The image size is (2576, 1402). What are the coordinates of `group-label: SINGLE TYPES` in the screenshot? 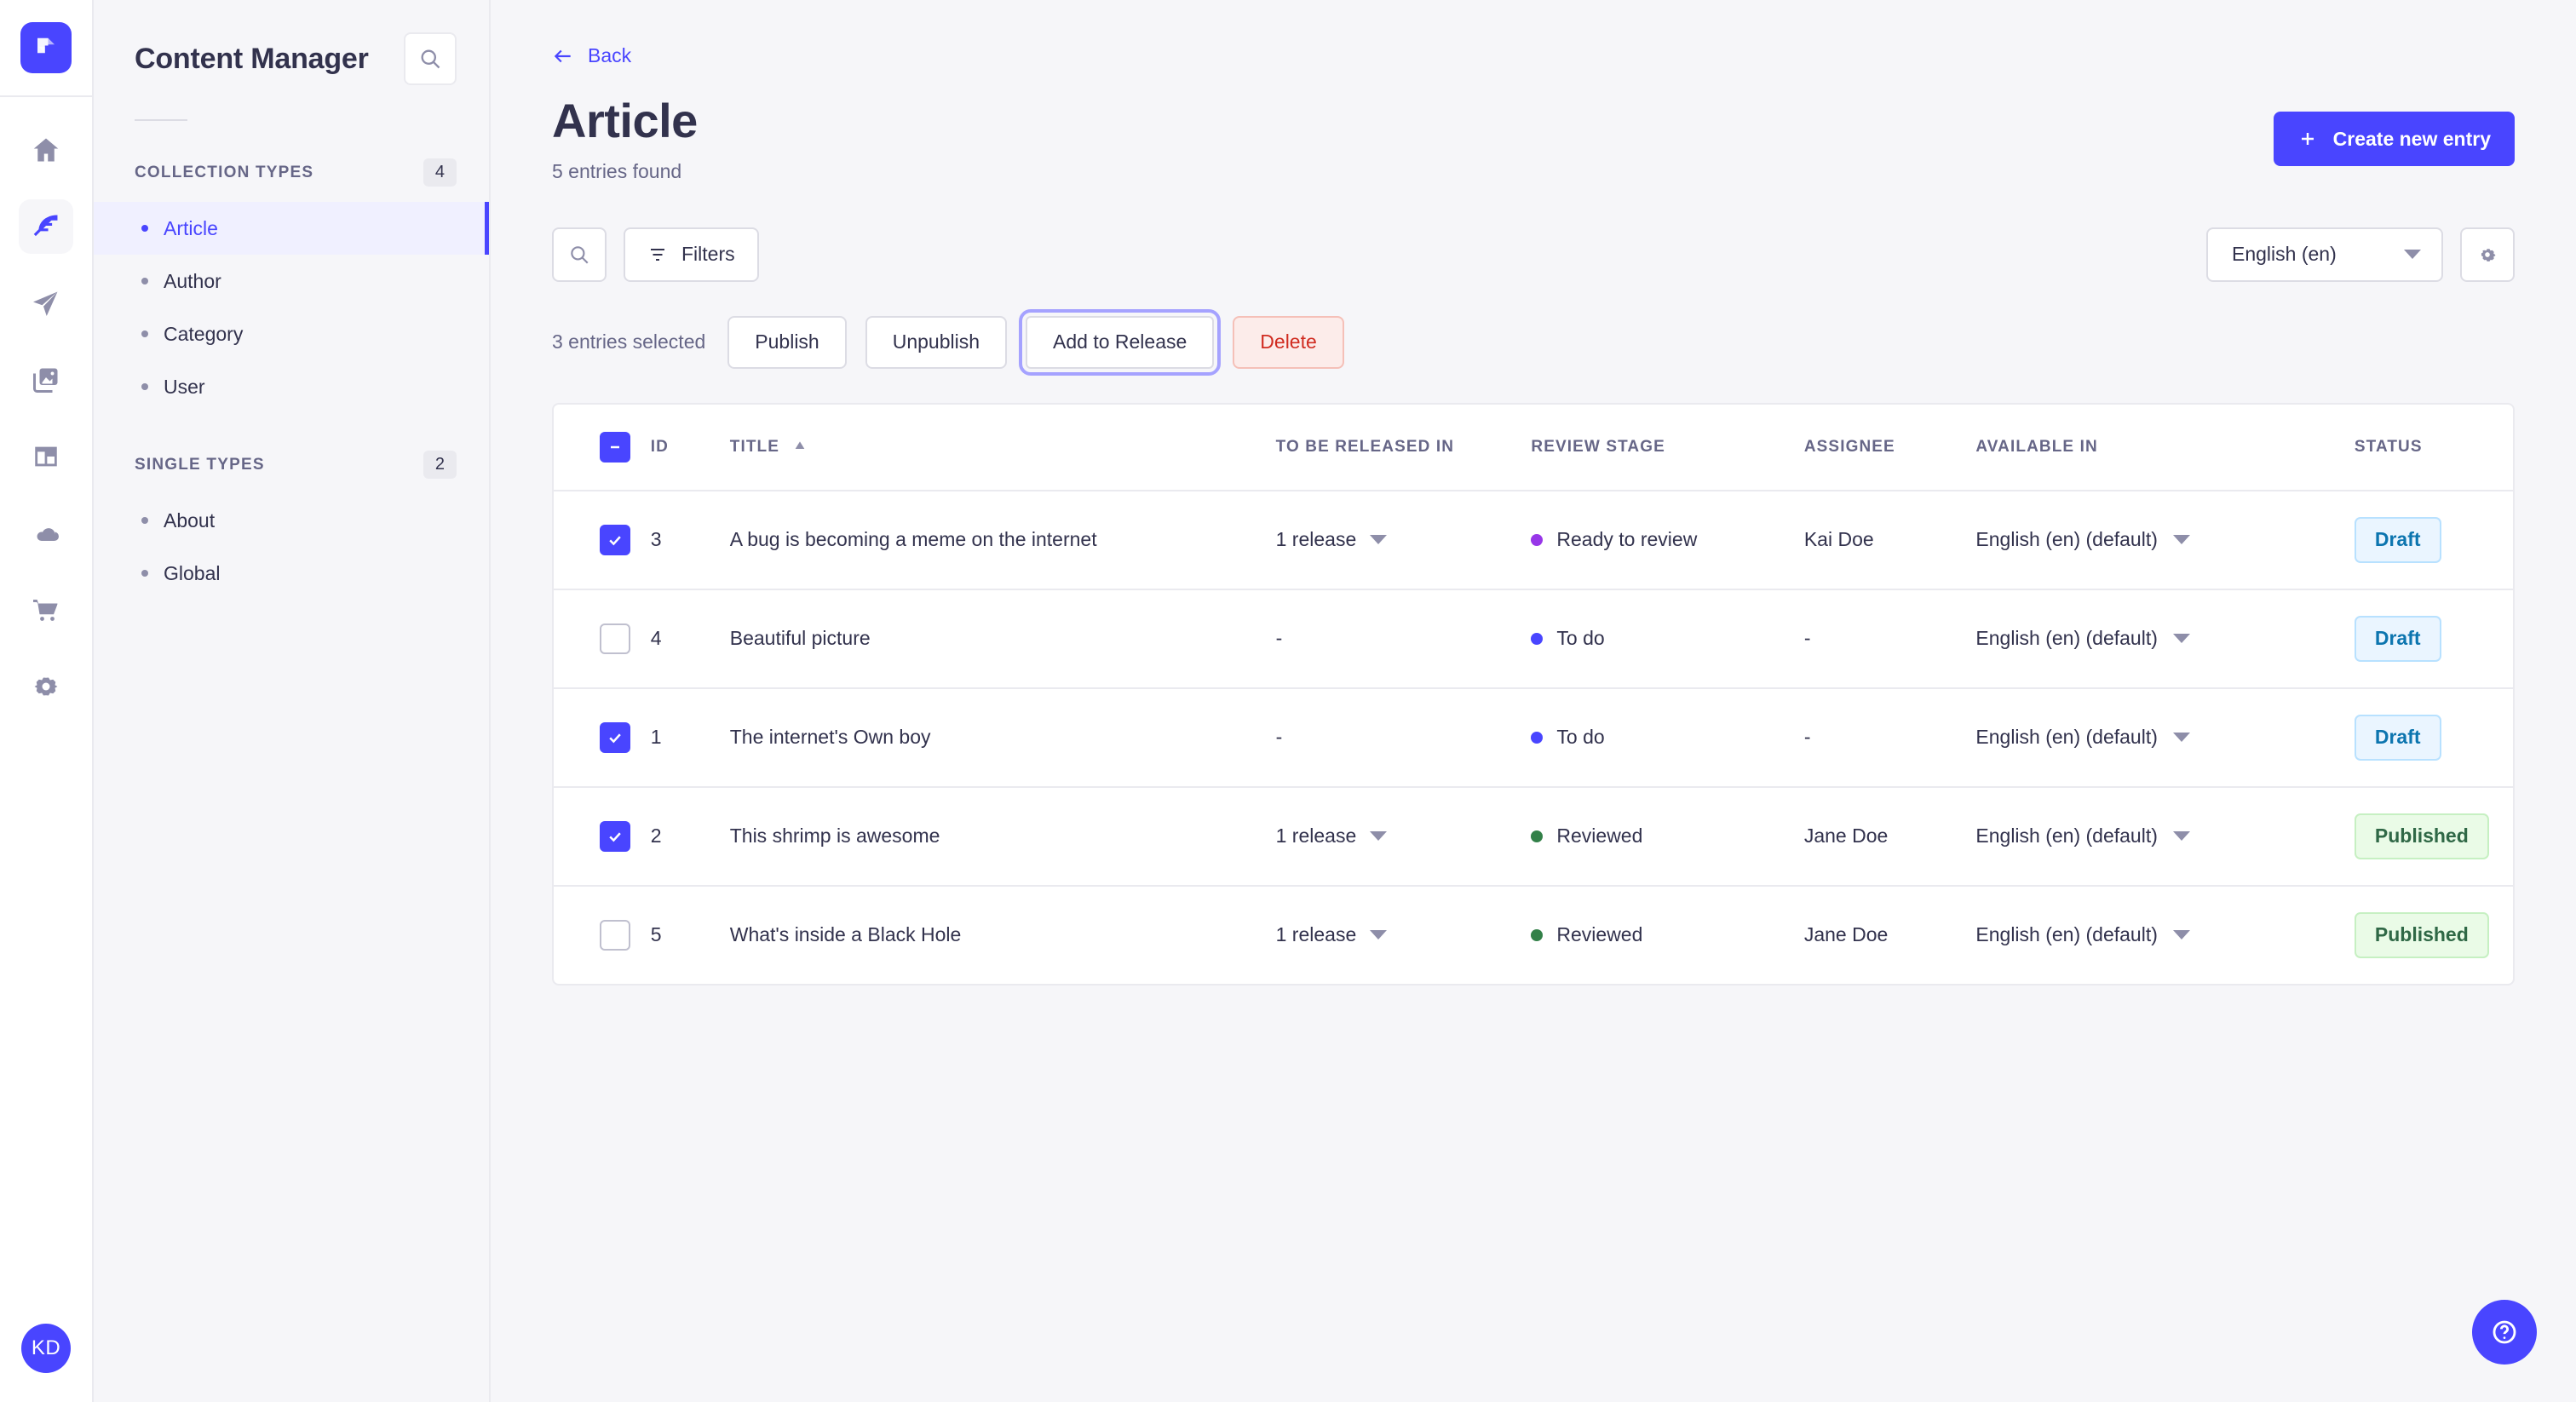 It's located at (200, 464).